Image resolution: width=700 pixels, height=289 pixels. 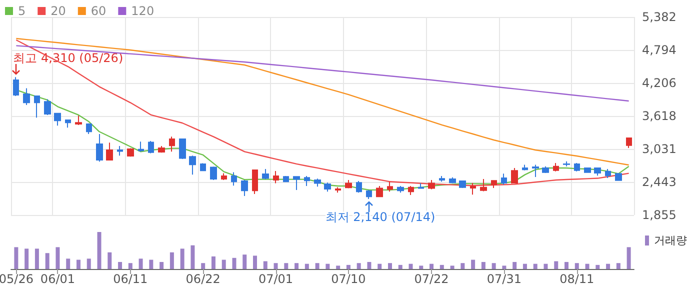 What do you see at coordinates (380, 217) in the screenshot?
I see `annotation: 최저 2,140 (07/14)` at bounding box center [380, 217].